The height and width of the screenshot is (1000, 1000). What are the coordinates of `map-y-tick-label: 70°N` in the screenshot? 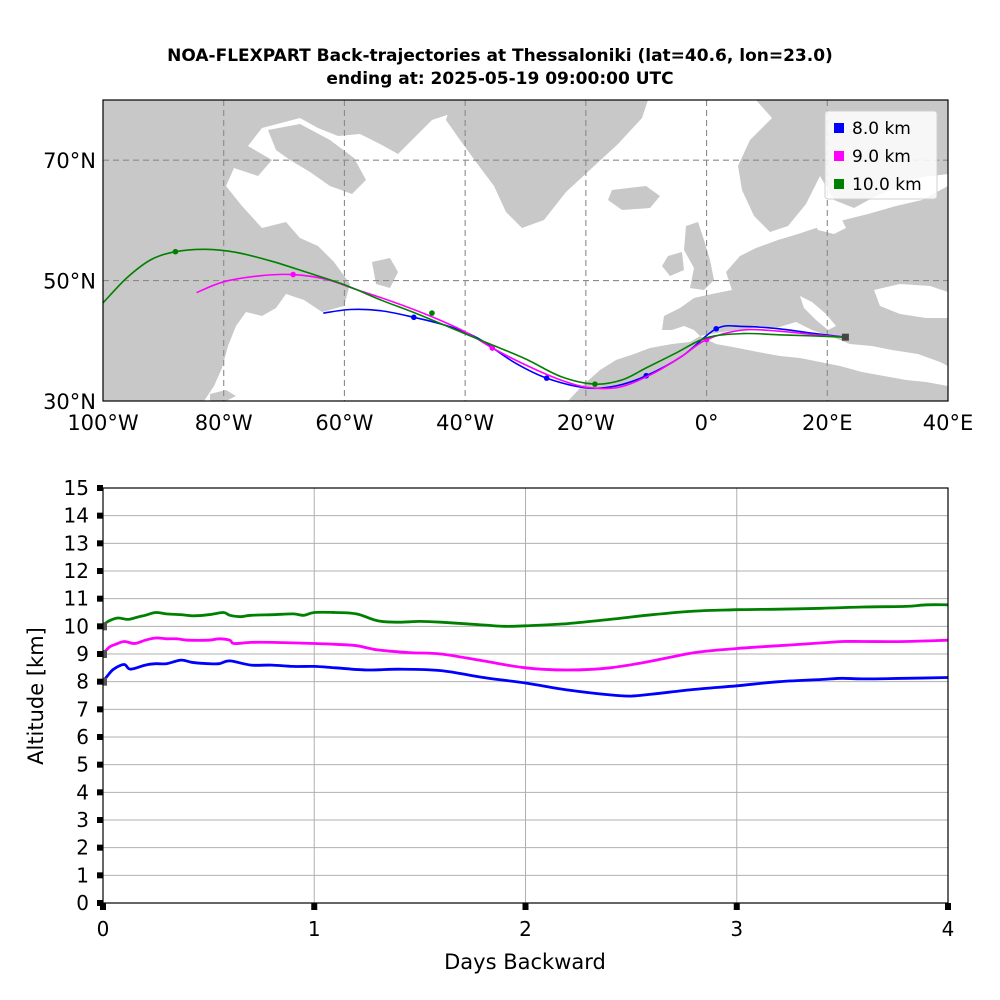 It's located at (69, 161).